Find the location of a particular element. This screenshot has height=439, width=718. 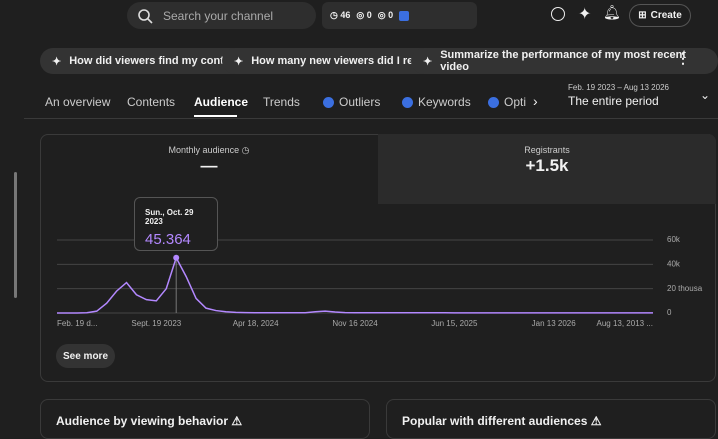

metric-value: +1.5k is located at coordinates (547, 165).